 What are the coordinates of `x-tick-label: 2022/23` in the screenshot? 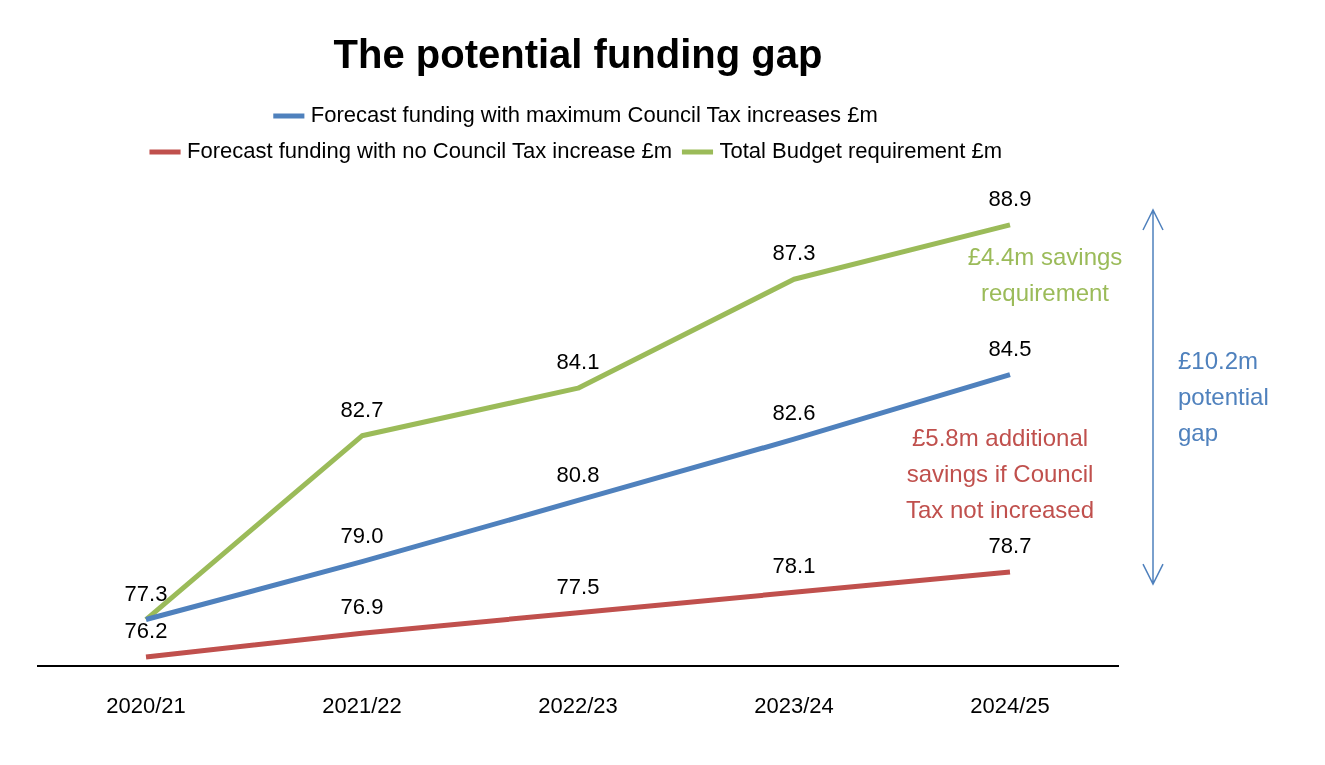 It's located at (578, 705).